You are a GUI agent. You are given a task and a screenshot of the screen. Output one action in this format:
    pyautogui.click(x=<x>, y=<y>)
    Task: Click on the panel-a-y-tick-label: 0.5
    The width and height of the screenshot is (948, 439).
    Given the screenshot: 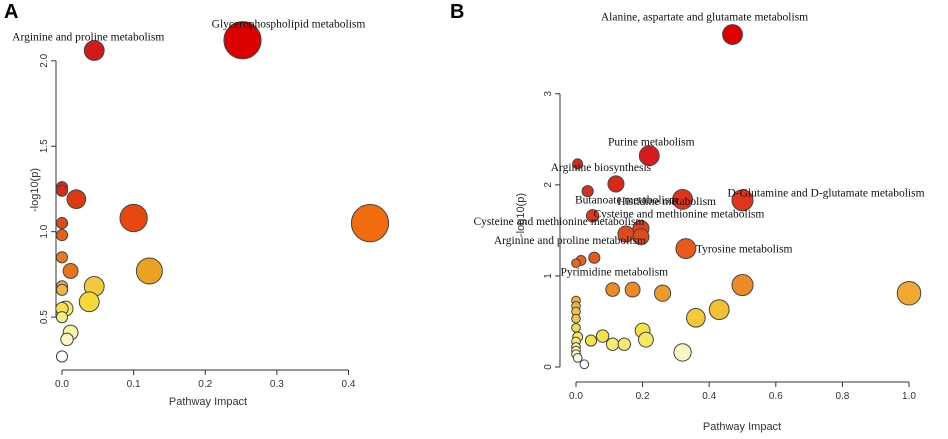 What is the action you would take?
    pyautogui.click(x=44, y=317)
    